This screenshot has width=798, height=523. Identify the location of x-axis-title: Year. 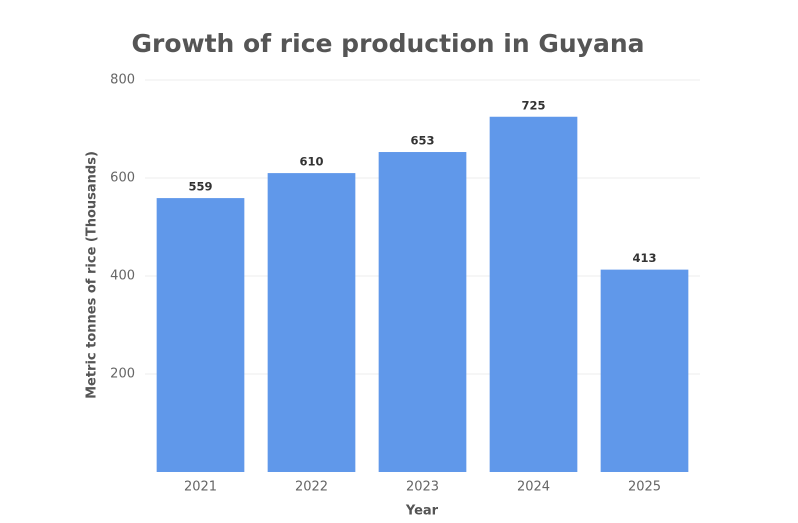
(422, 511).